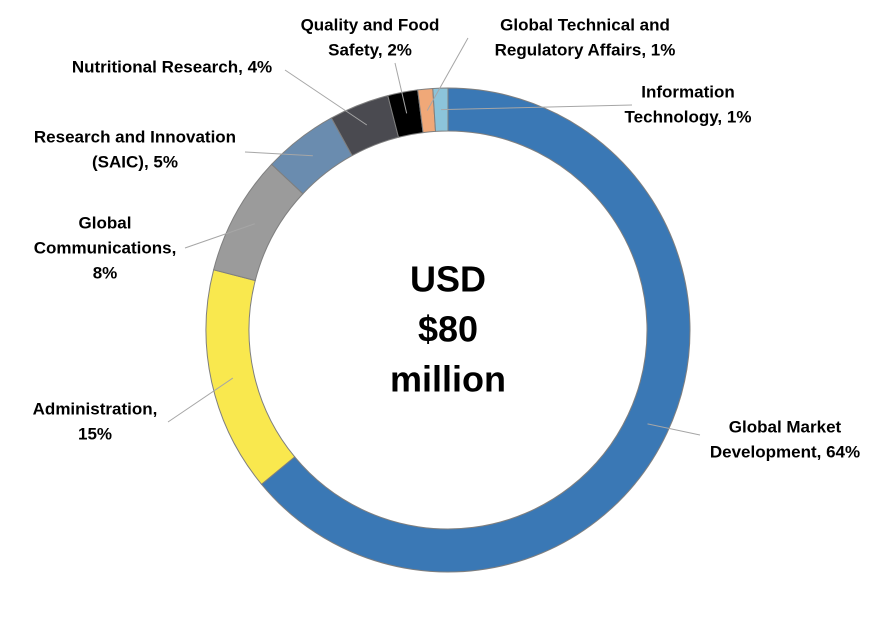 This screenshot has width=878, height=626. What do you see at coordinates (95, 408) in the screenshot?
I see `data-label: Administration,` at bounding box center [95, 408].